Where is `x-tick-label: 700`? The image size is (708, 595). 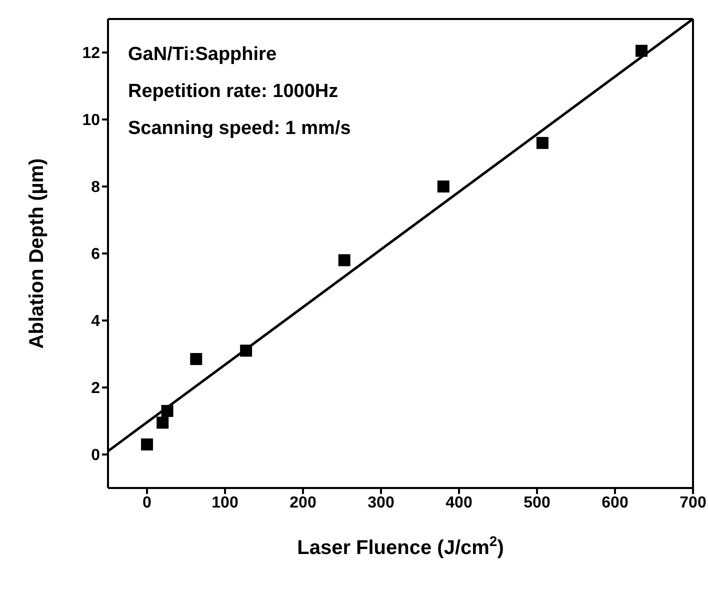
x-tick-label: 700 is located at coordinates (693, 503).